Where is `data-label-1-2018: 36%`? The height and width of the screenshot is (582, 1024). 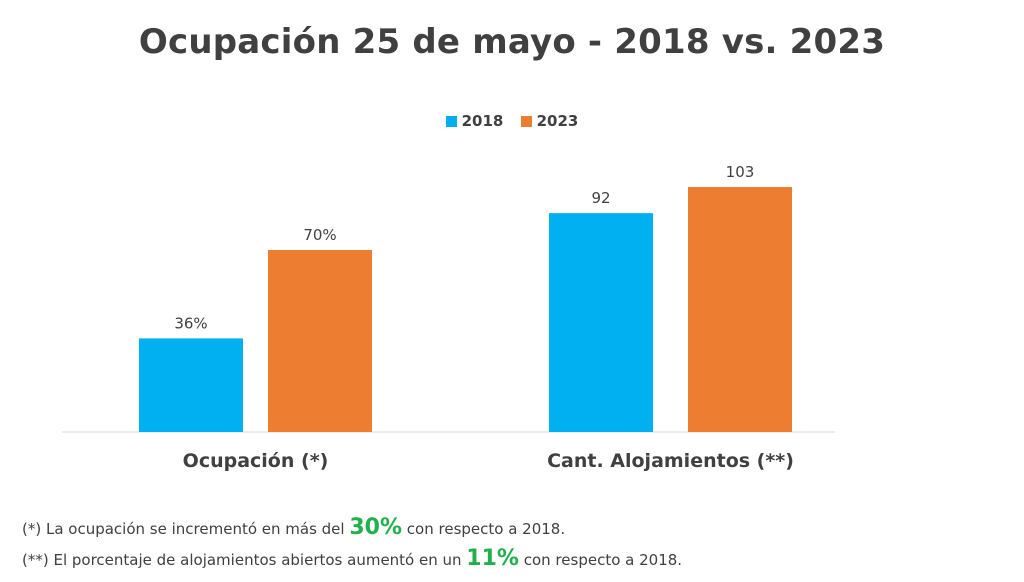
data-label-1-2018: 36% is located at coordinates (190, 323).